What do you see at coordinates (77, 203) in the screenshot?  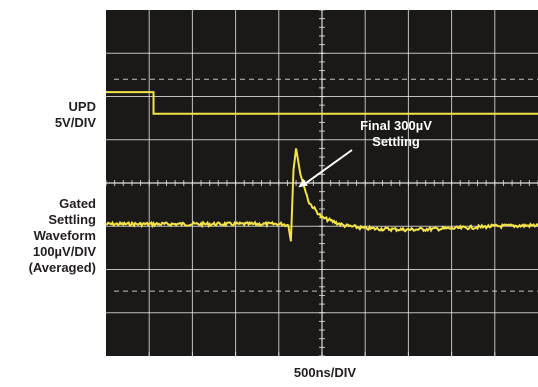 I see `settling-label-line-1: Gated` at bounding box center [77, 203].